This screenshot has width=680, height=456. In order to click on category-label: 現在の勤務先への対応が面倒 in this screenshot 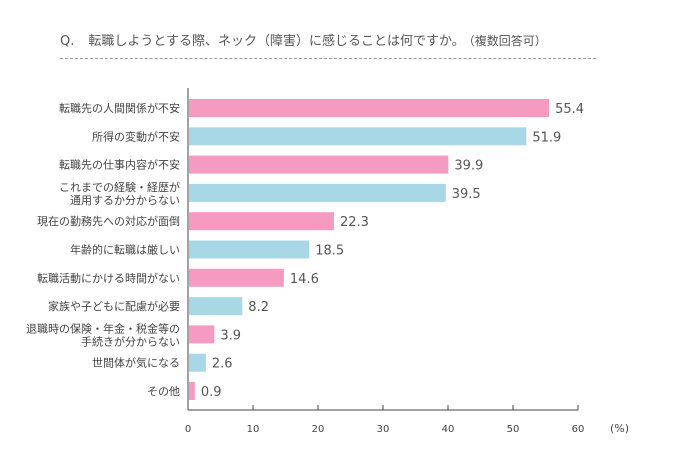, I will do `click(108, 221)`.